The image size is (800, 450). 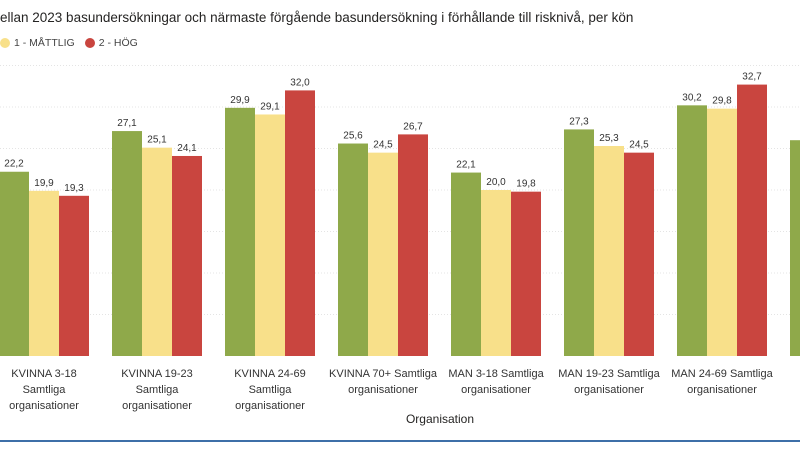 What do you see at coordinates (466, 165) in the screenshot?
I see `data-label: 22,1` at bounding box center [466, 165].